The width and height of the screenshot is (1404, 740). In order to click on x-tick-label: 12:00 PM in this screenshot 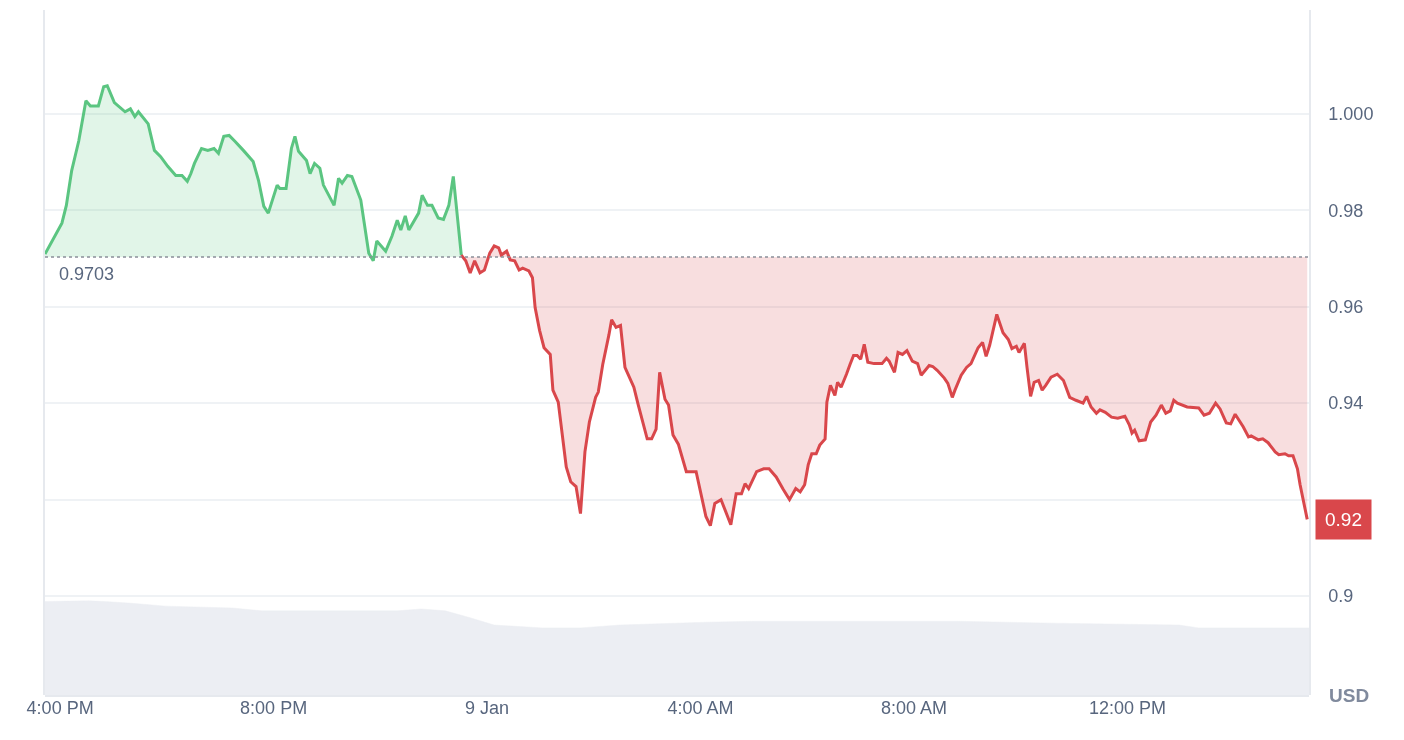, I will do `click(1128, 708)`.